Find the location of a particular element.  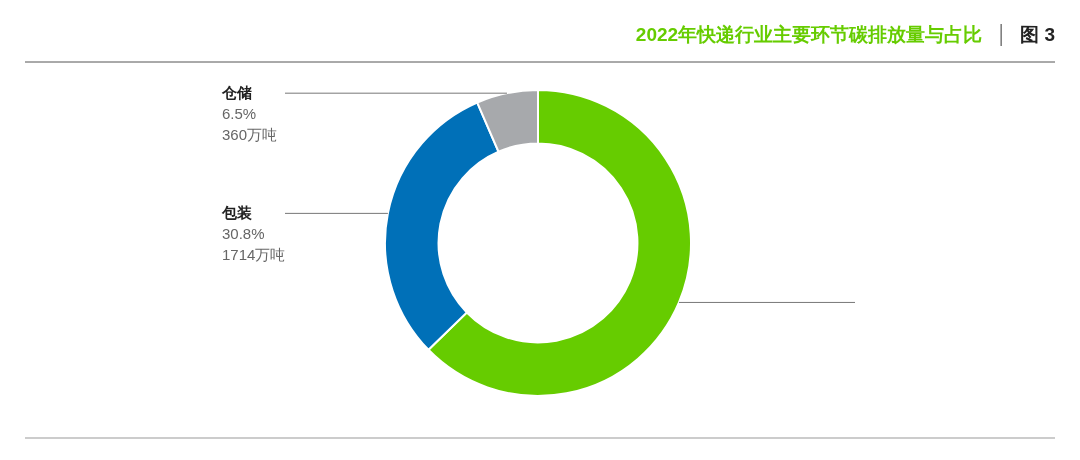

caption: 图 3 is located at coordinates (1037, 34).